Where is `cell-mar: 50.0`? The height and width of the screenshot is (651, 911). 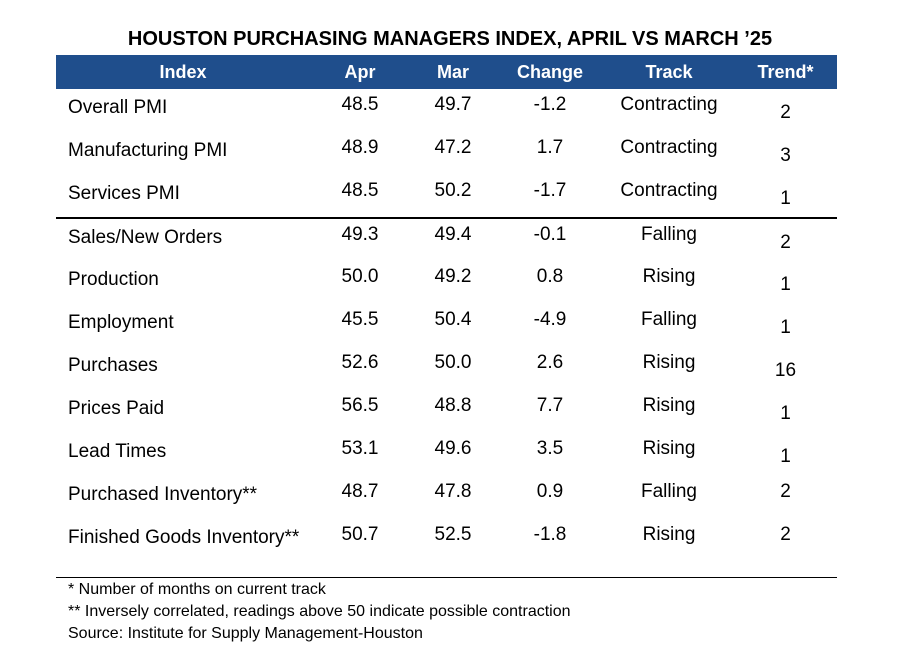
cell-mar: 50.0 is located at coordinates (453, 362).